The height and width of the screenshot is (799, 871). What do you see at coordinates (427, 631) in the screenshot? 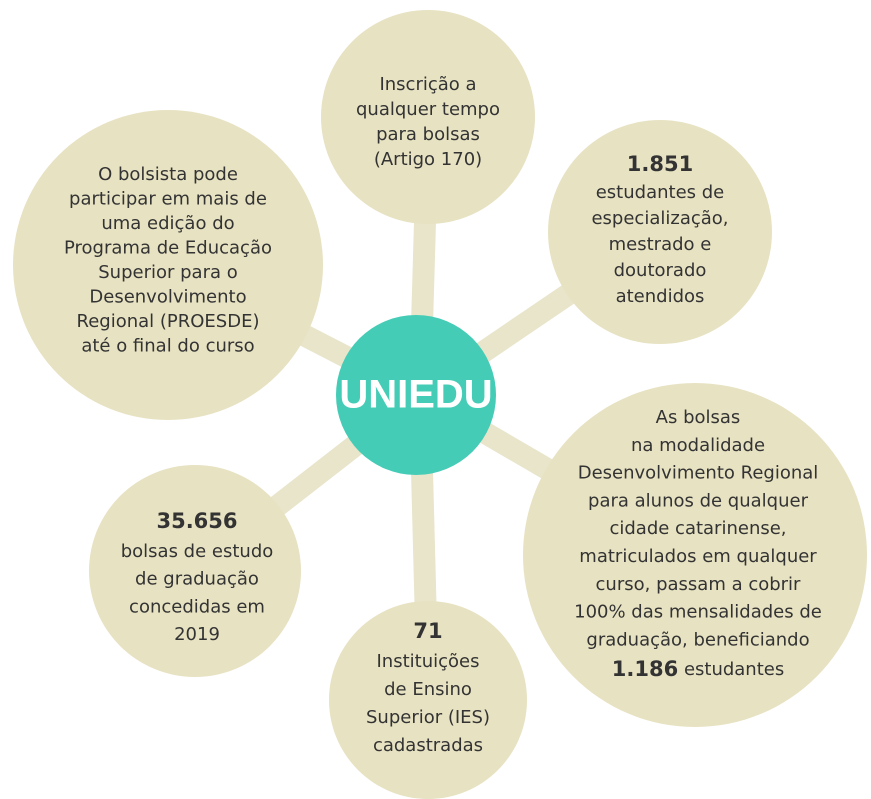
I see `node-number: 71` at bounding box center [427, 631].